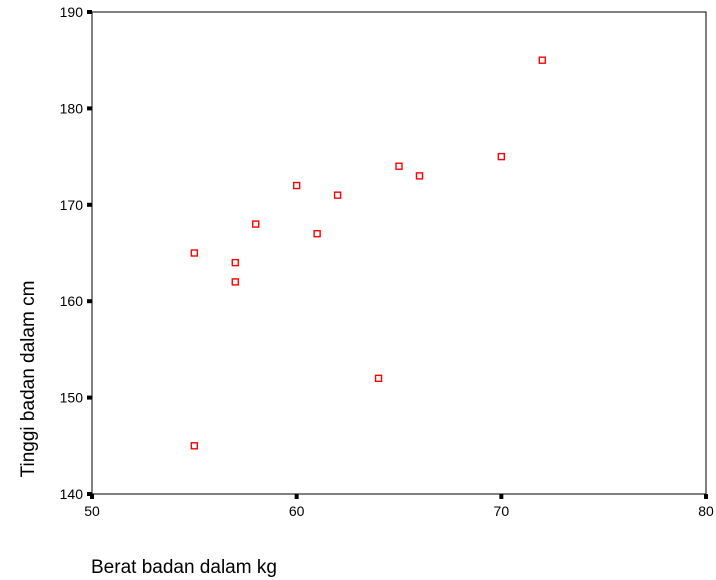 Image resolution: width=716 pixels, height=580 pixels. I want to click on x-tick-label: 80, so click(706, 511).